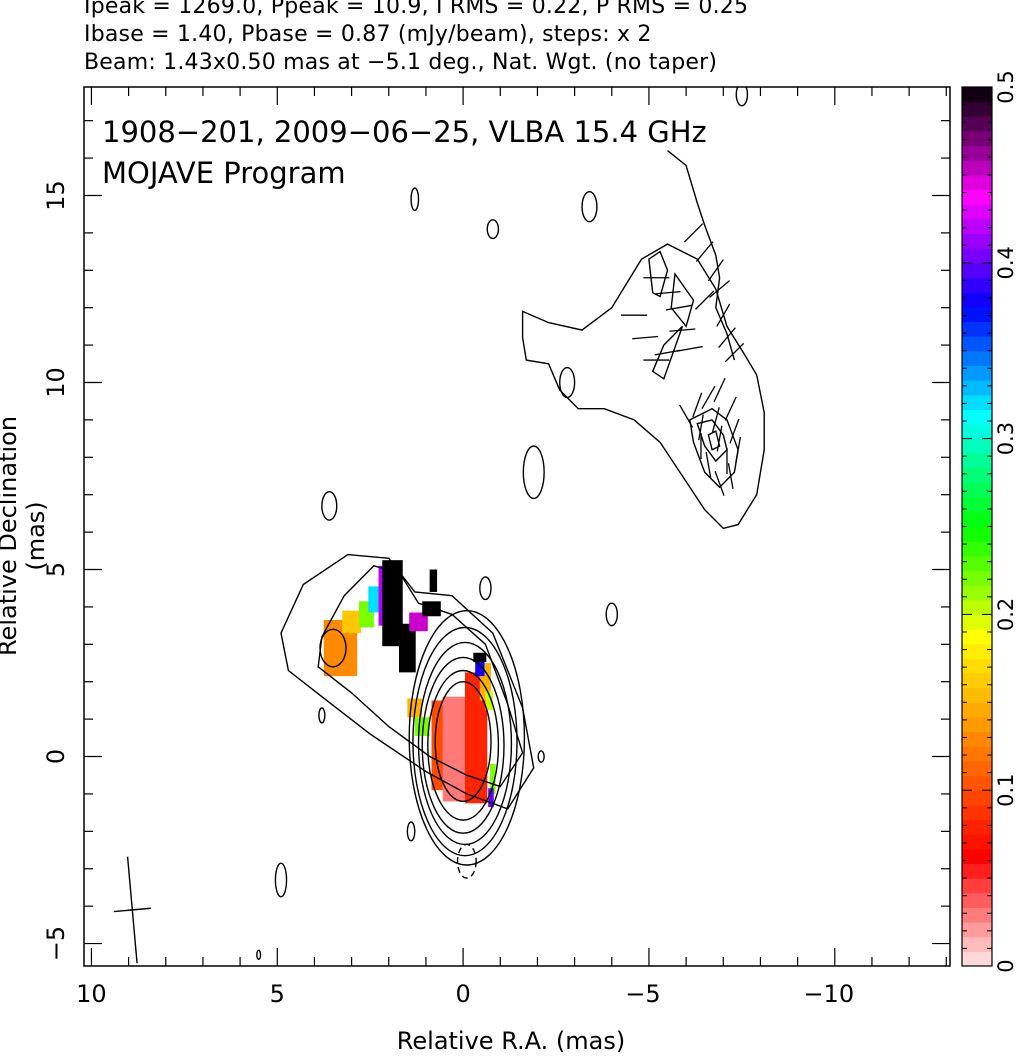 Image resolution: width=1022 pixels, height=1061 pixels. I want to click on north-jet-ridge-contour, so click(701, 255).